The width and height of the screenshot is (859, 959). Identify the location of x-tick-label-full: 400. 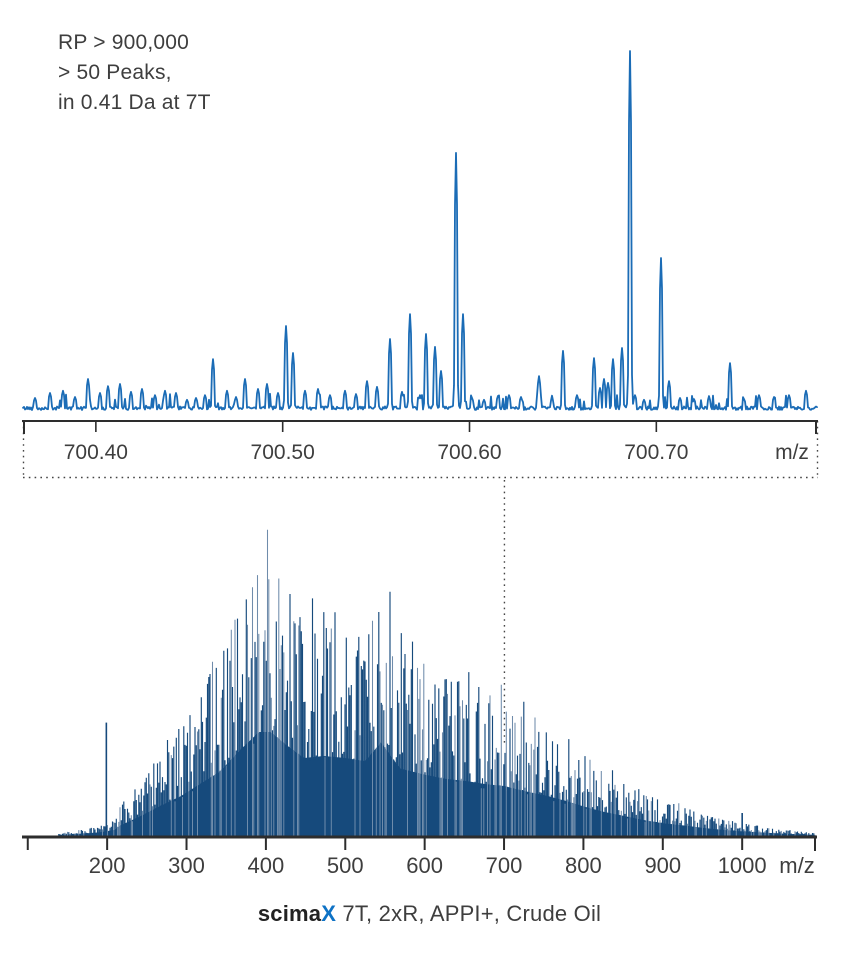
(266, 865).